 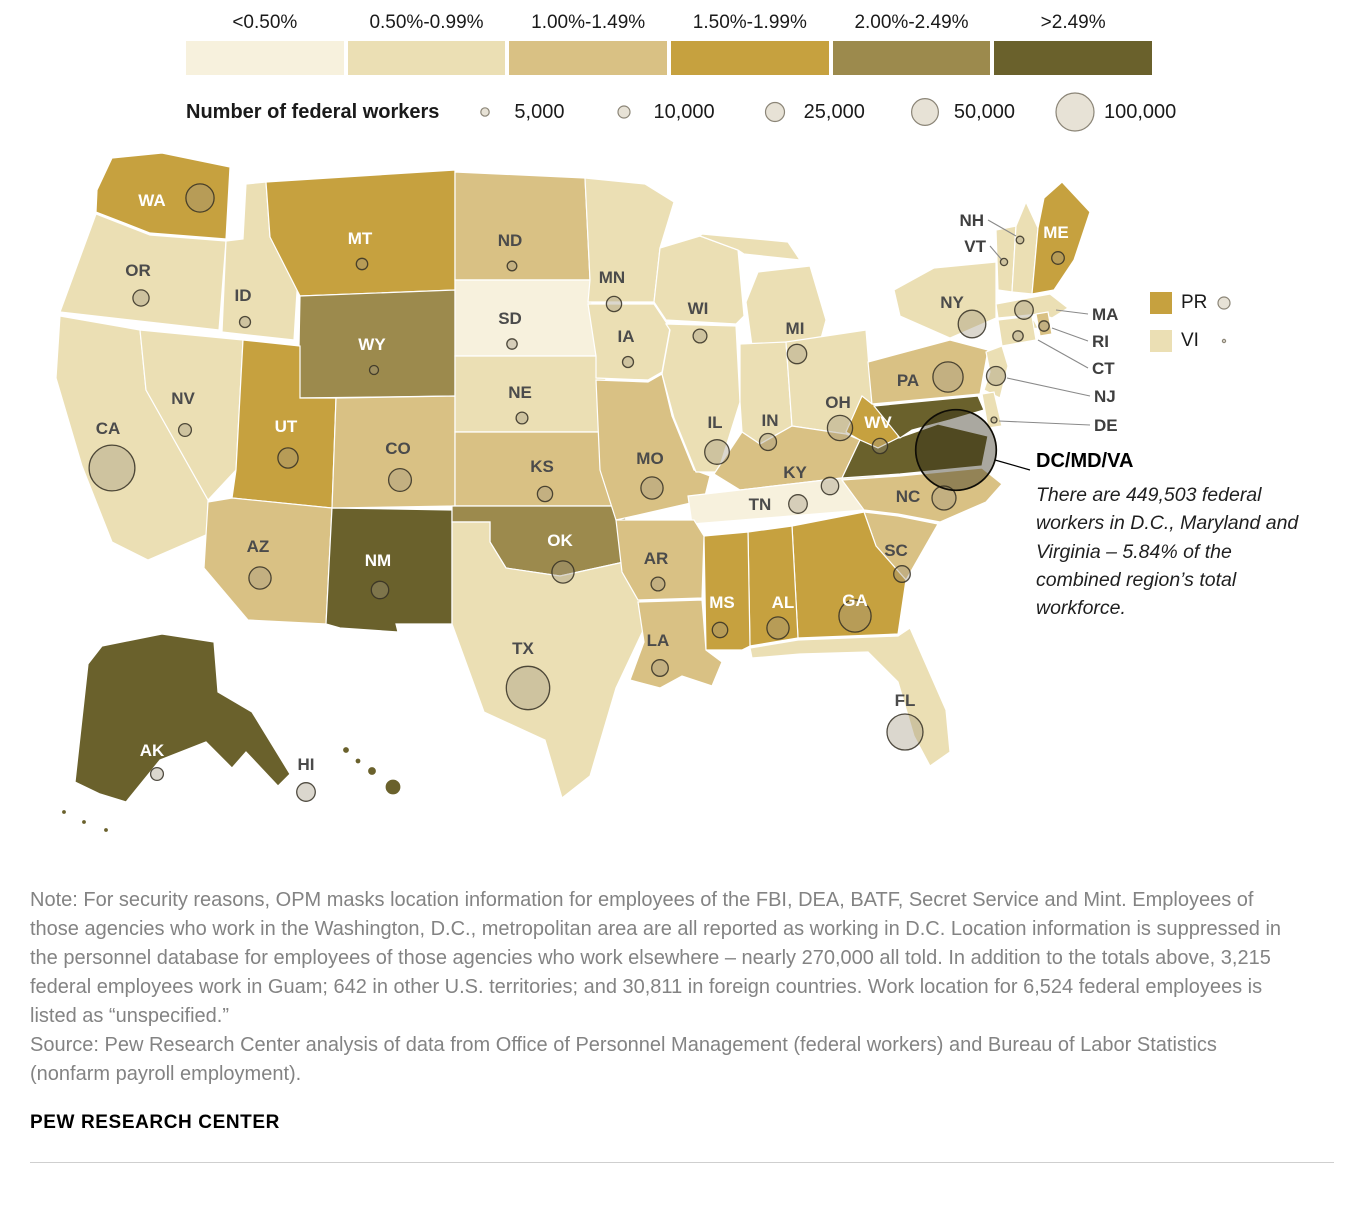 I want to click on pr-label: PR, so click(x=1194, y=302).